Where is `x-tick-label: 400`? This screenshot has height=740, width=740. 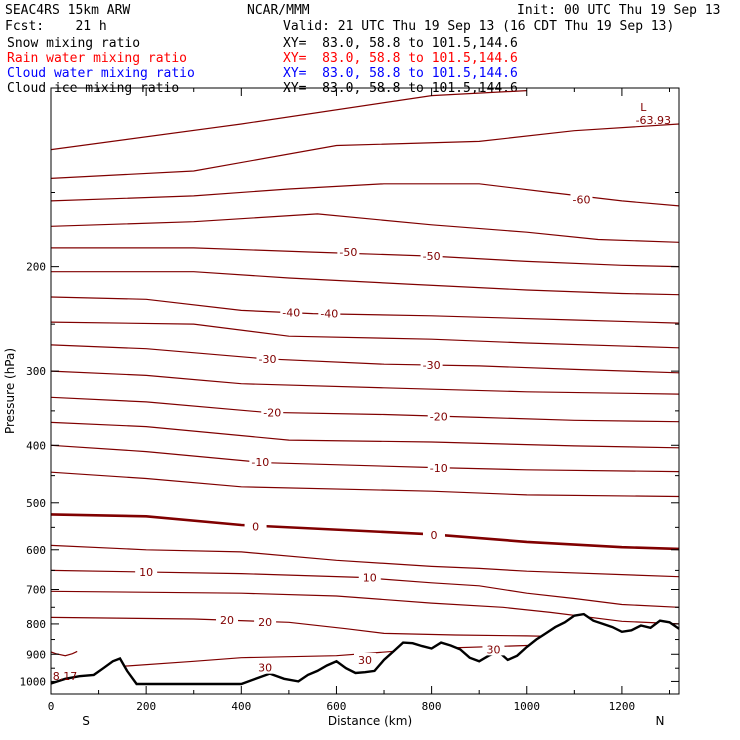 x-tick-label: 400 is located at coordinates (241, 706).